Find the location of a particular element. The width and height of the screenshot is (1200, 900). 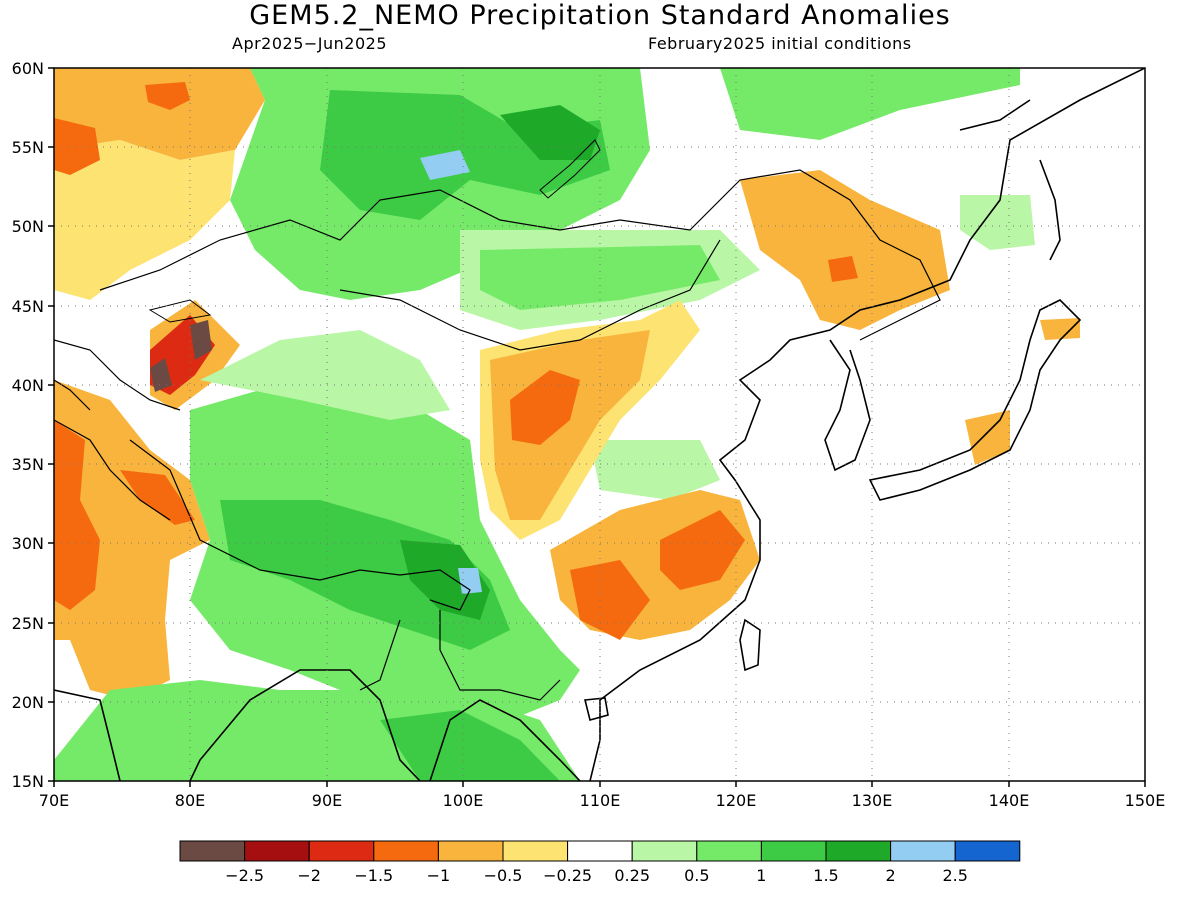

lon-label: 70E is located at coordinates (54, 800).